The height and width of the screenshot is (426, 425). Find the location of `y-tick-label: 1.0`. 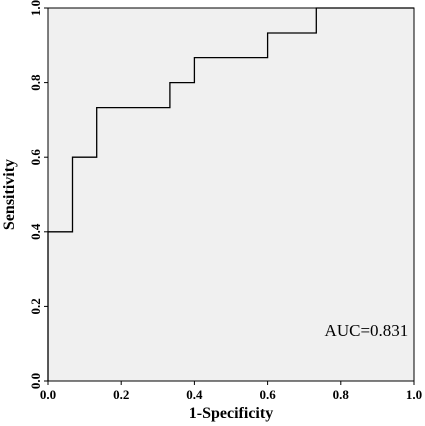

y-tick-label: 1.0 is located at coordinates (35, 8).